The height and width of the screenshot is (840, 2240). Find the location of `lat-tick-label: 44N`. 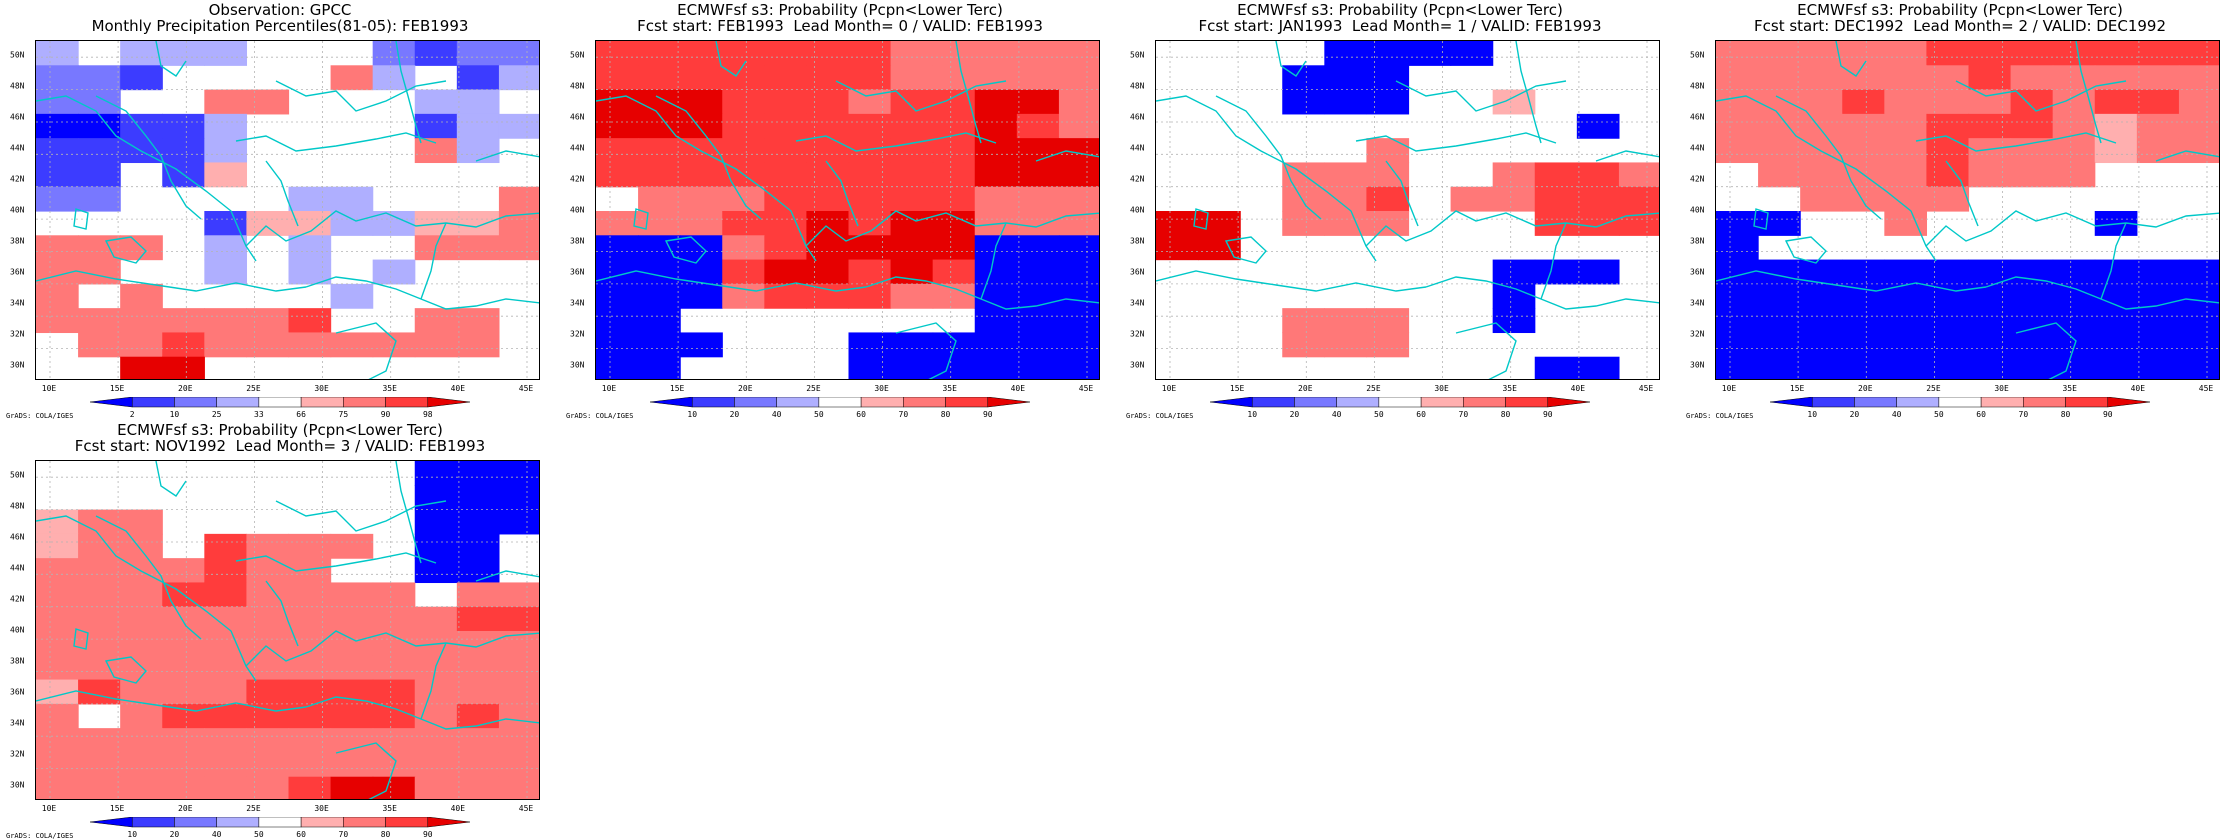

lat-tick-label: 44N is located at coordinates (17, 148).